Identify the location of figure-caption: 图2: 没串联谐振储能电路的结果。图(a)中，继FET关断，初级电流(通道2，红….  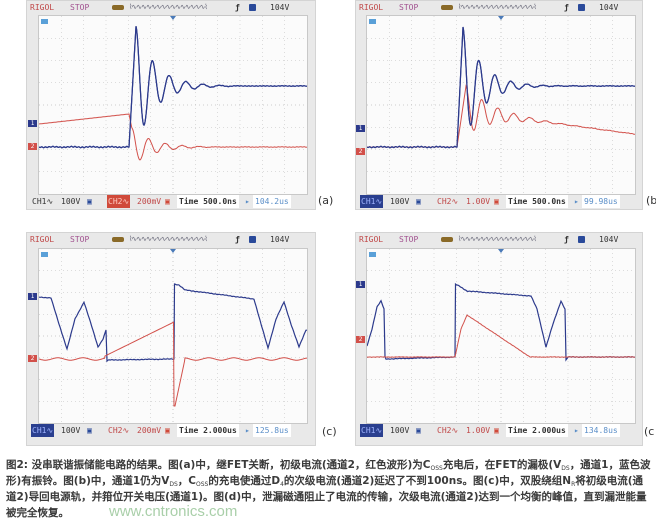
(329, 489).